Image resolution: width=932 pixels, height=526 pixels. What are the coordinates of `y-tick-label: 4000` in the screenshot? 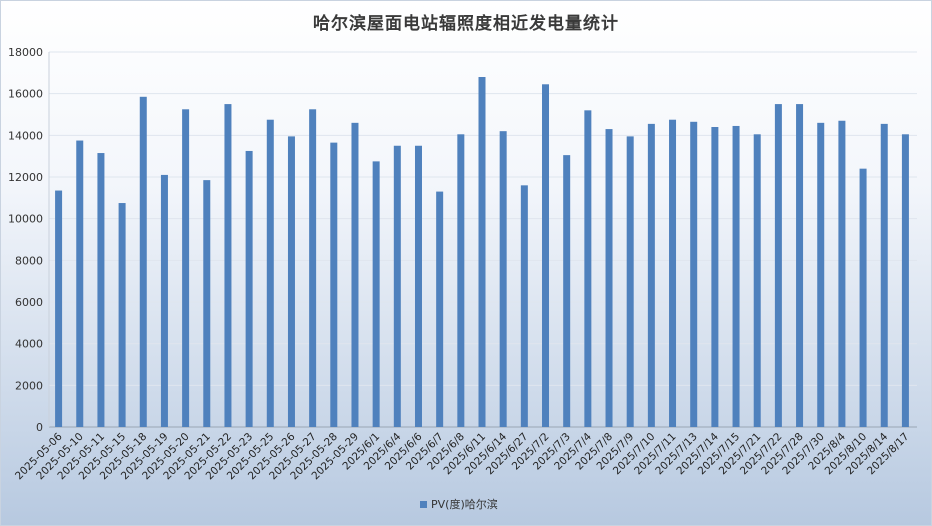 It's located at (29, 344).